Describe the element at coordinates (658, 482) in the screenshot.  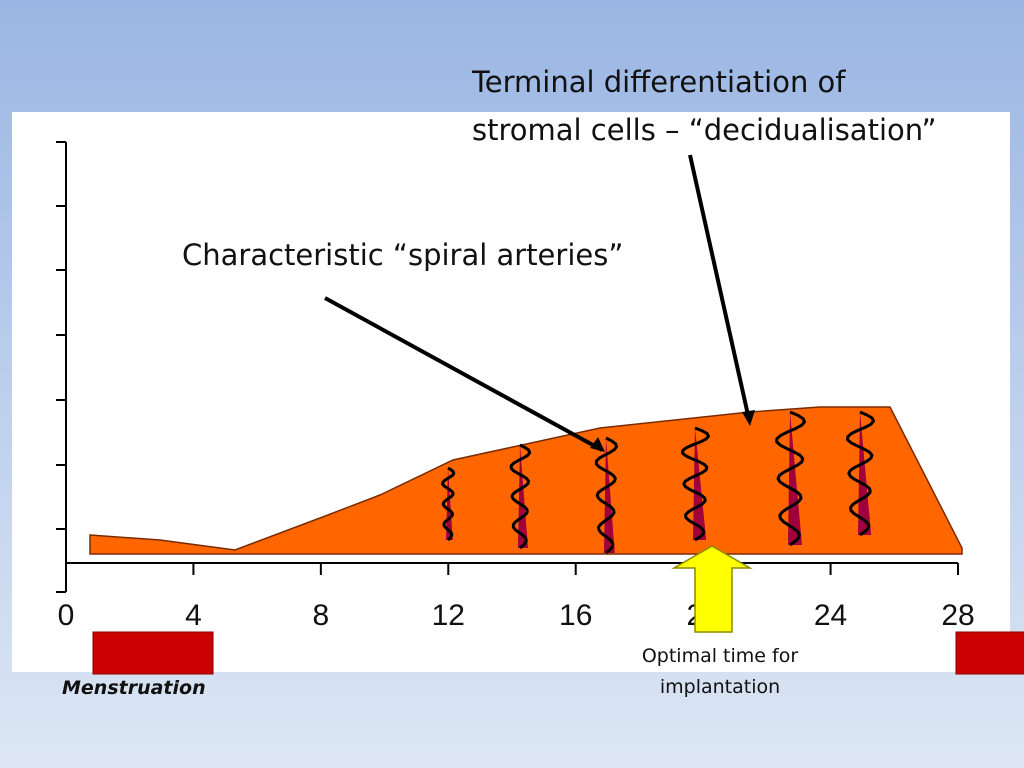
I see `spiral-arteries` at that location.